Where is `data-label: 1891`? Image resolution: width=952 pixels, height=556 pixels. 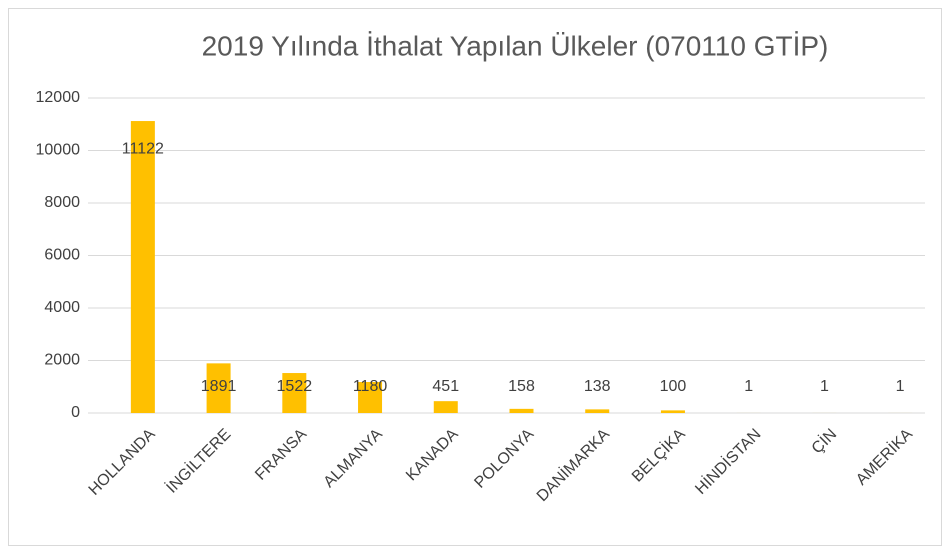 data-label: 1891 is located at coordinates (219, 386).